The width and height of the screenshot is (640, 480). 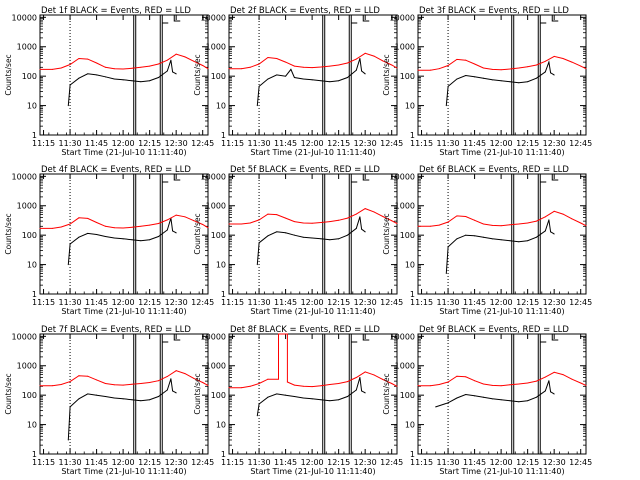 What do you see at coordinates (494, 170) in the screenshot?
I see `panel-title: Det 6f BLACK = Events, RED = LLD` at bounding box center [494, 170].